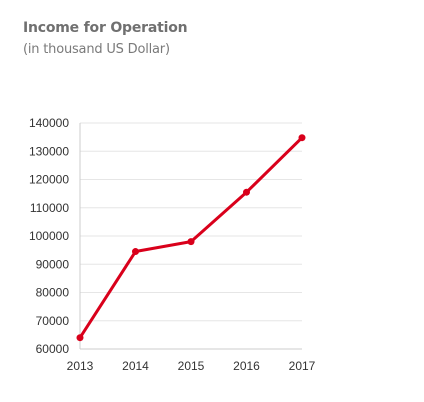  I want to click on x-tick-labels: 2013 2014 2015 2016 2017, so click(191, 366).